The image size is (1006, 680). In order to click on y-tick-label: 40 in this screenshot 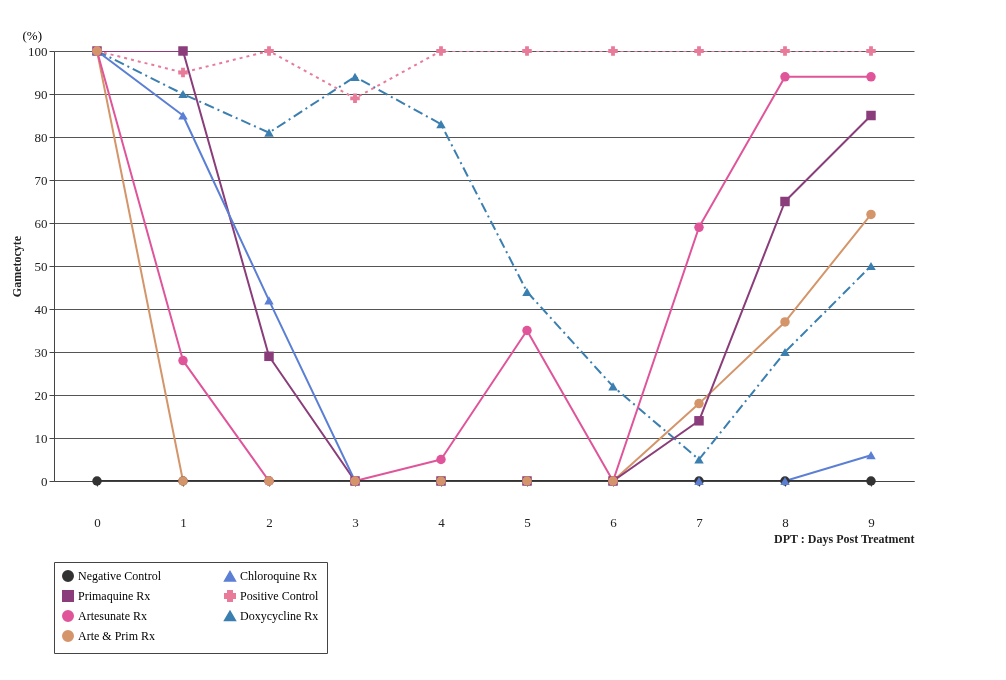, I will do `click(41, 309)`.